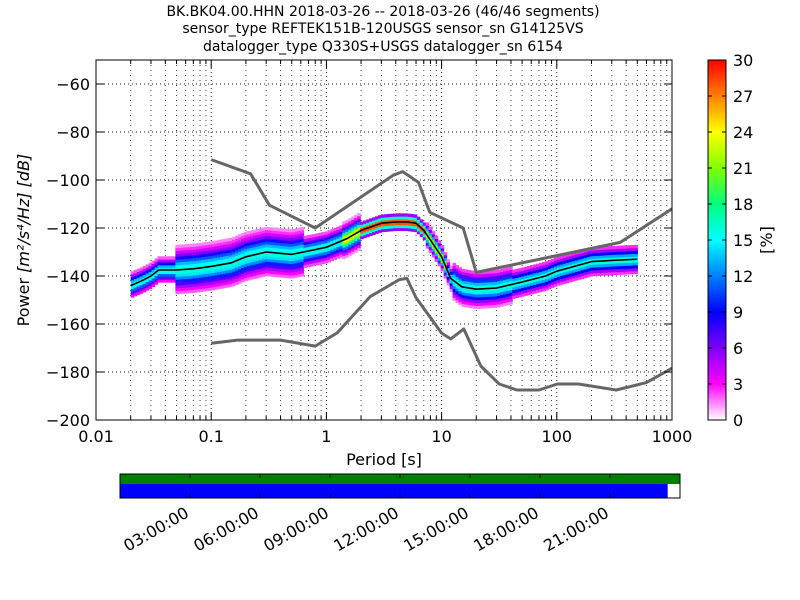 The width and height of the screenshot is (800, 600). I want to click on ppsd-histogram, so click(384, 261).